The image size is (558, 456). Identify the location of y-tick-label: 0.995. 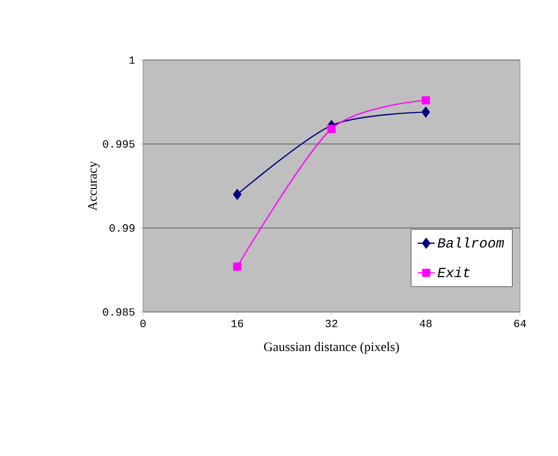
(119, 144).